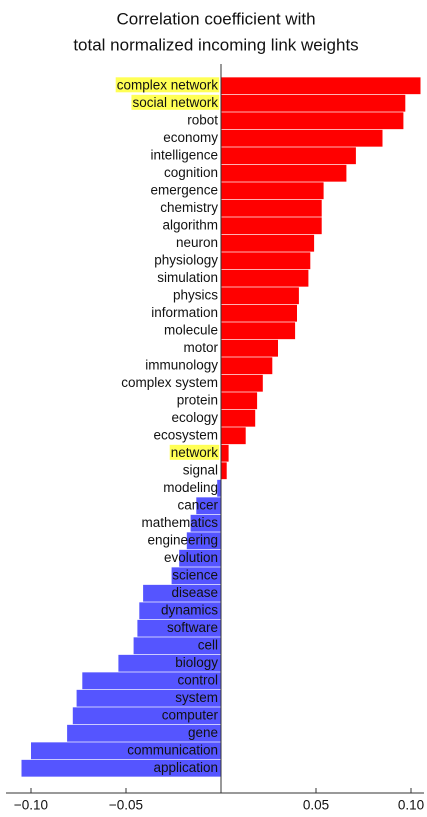 The image size is (427, 817). What do you see at coordinates (186, 259) in the screenshot?
I see `category-label: physiology` at bounding box center [186, 259].